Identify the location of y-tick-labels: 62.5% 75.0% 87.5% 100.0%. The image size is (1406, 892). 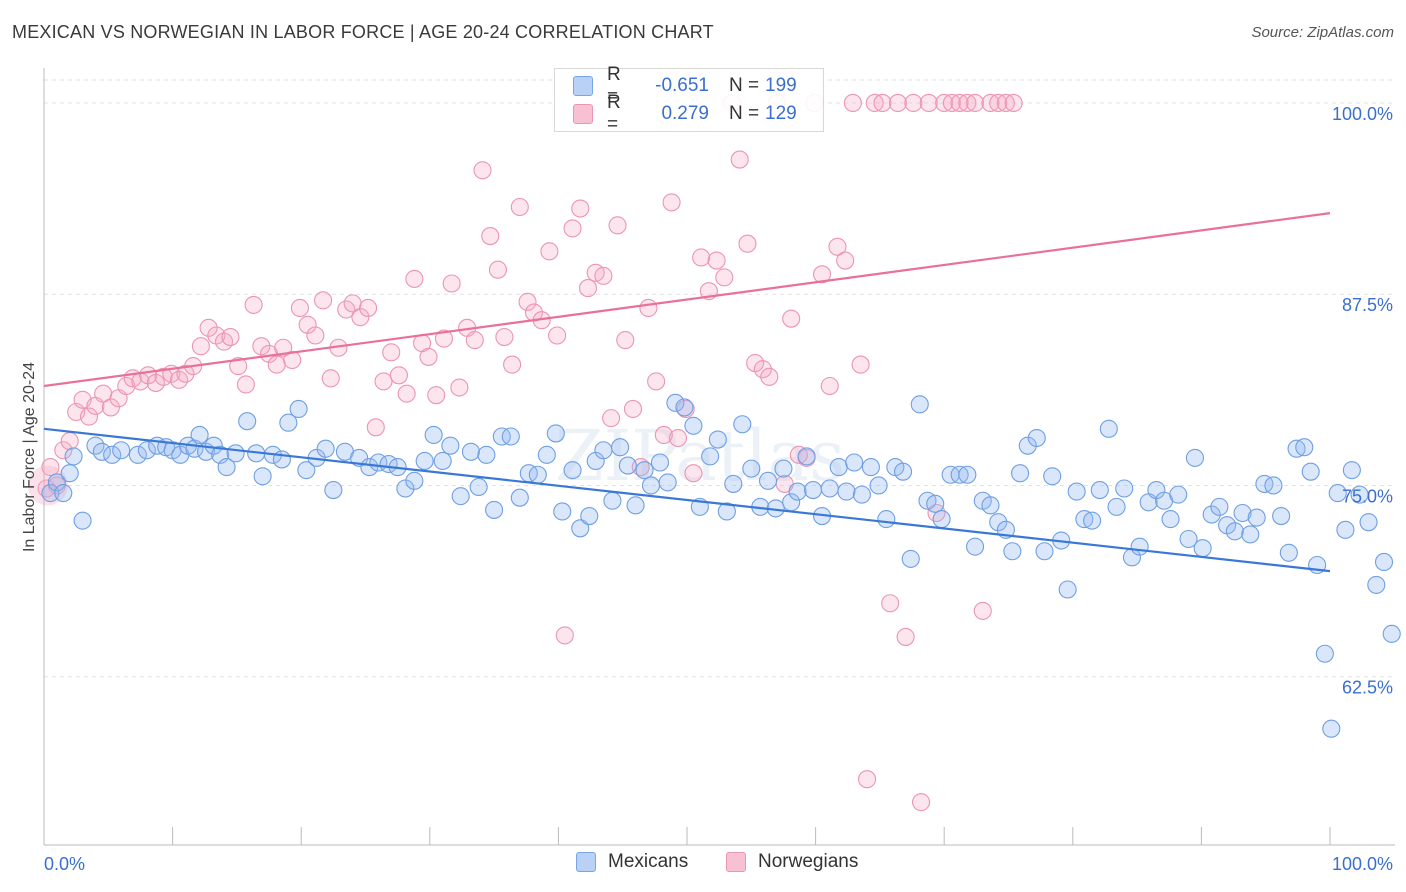
(1362, 401).